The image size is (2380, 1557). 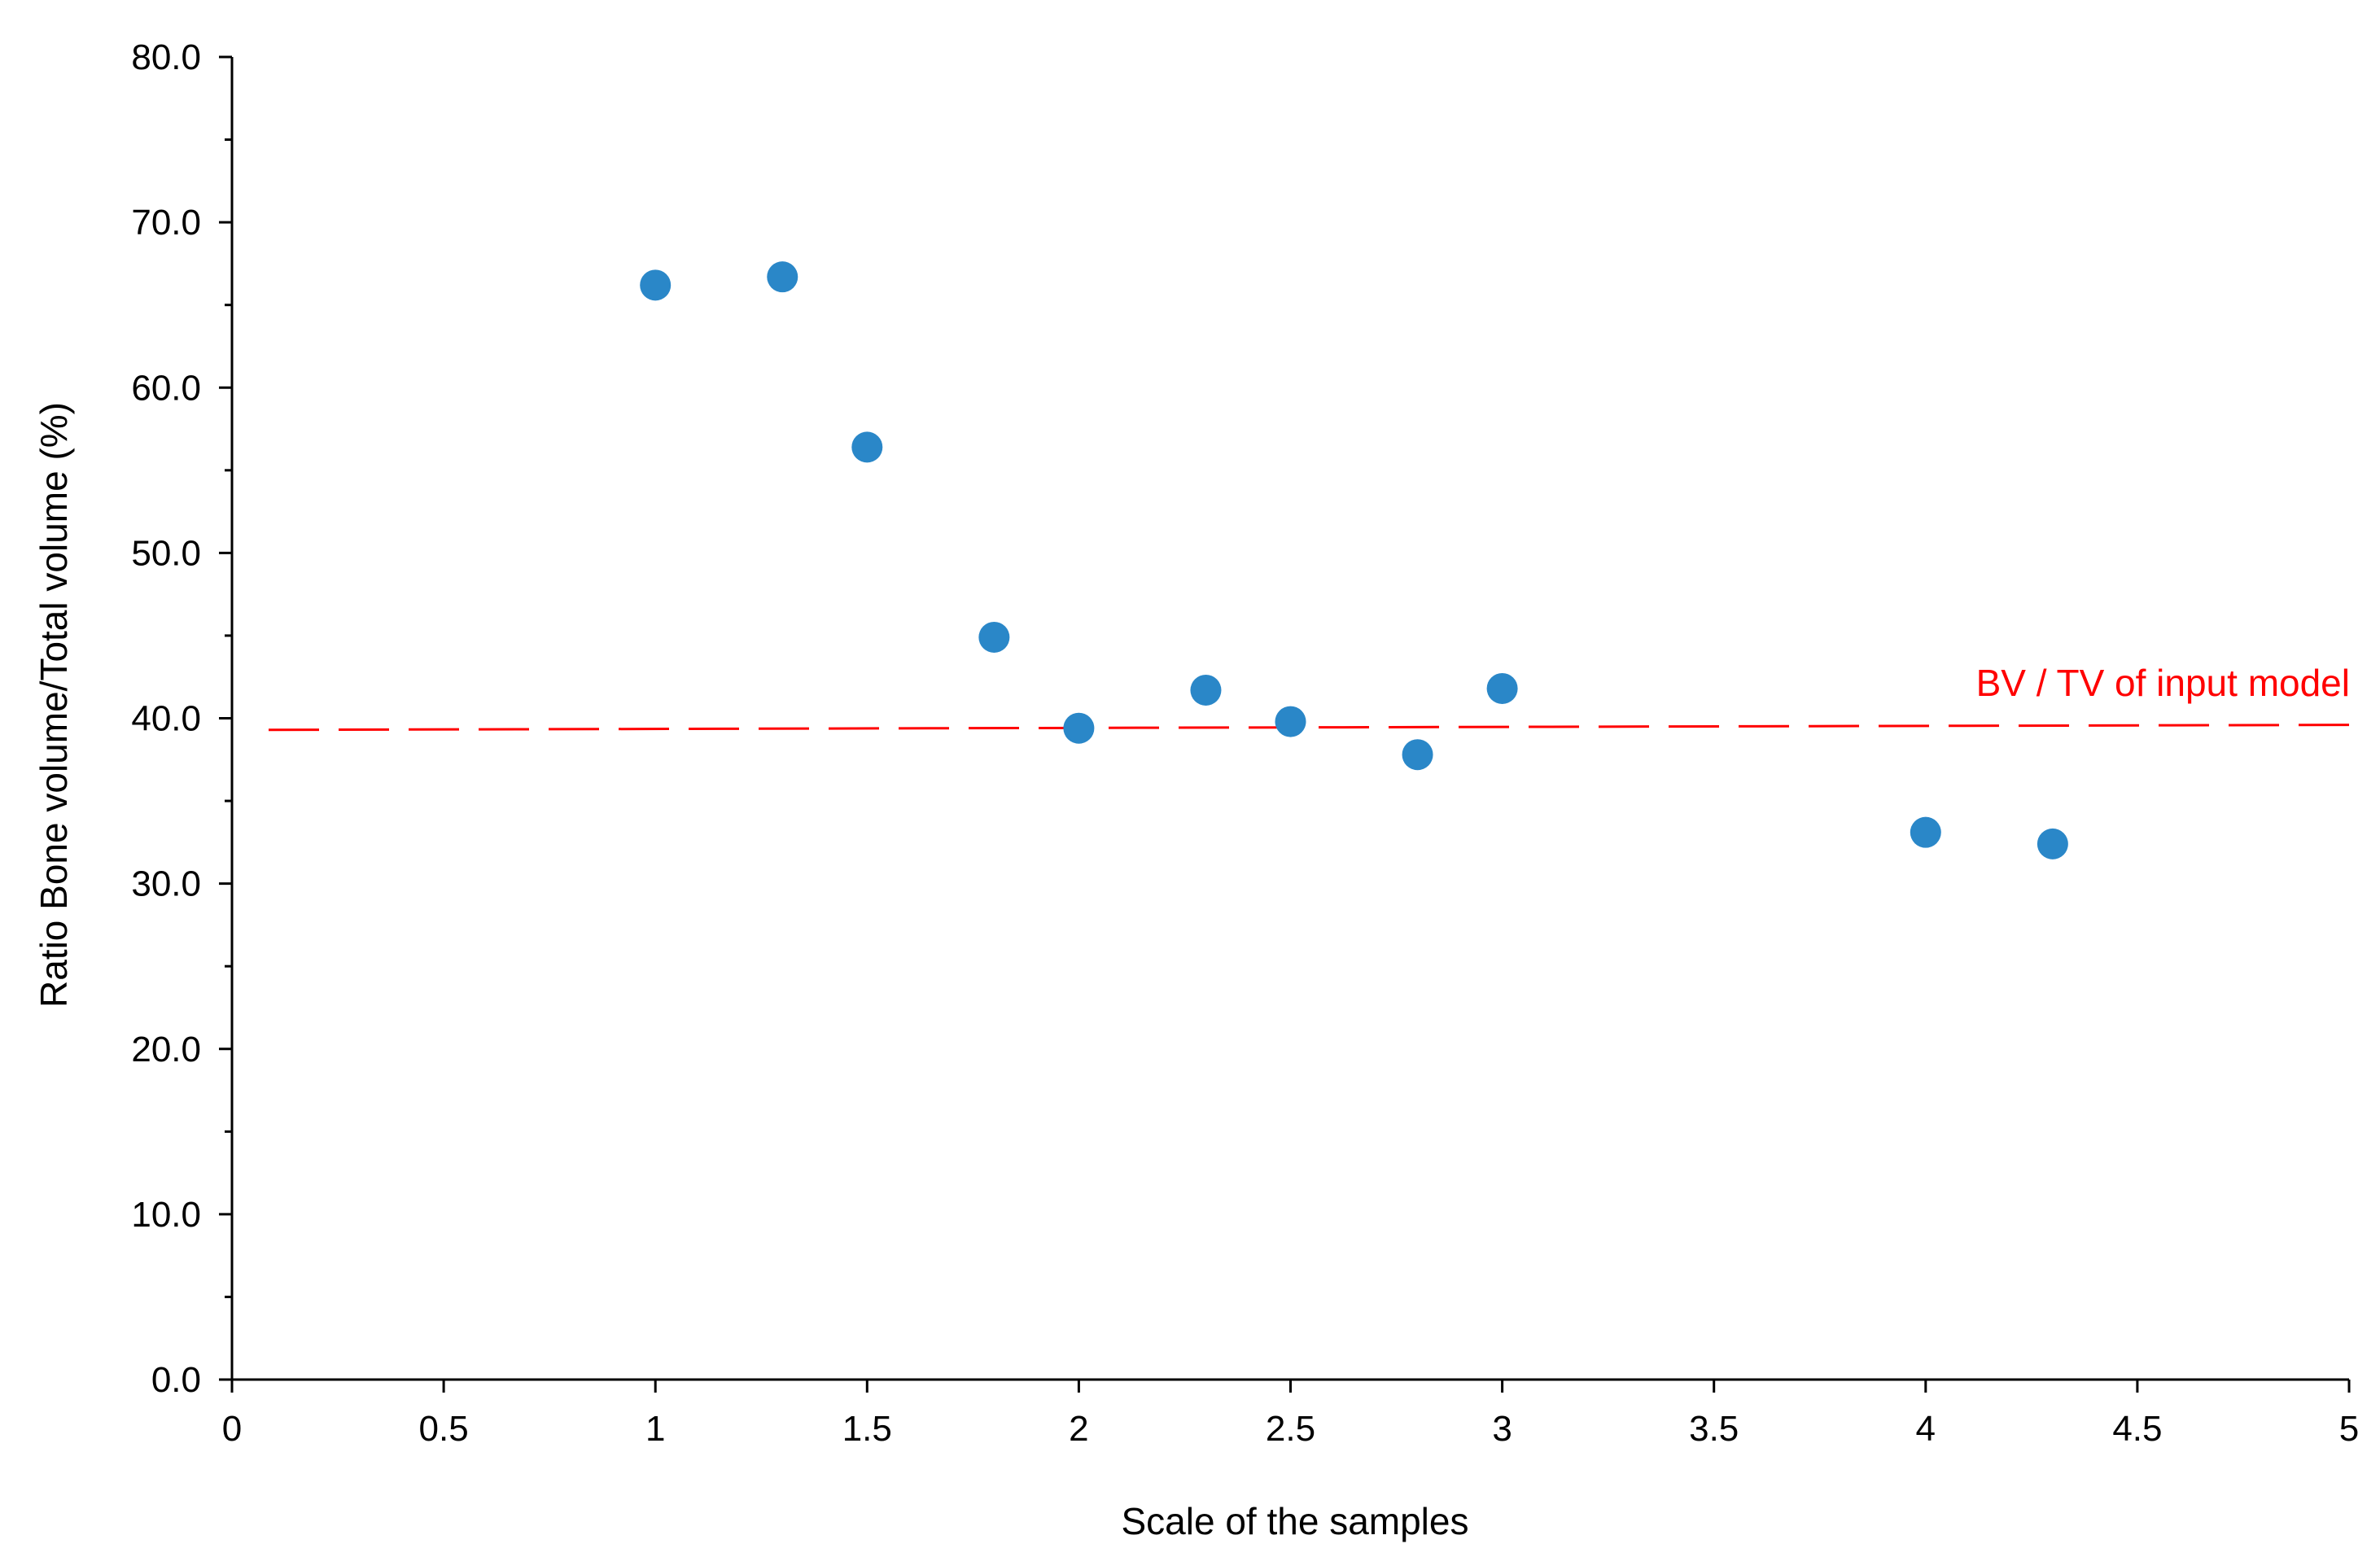 What do you see at coordinates (1714, 1429) in the screenshot?
I see `x-tick-label: 3.5` at bounding box center [1714, 1429].